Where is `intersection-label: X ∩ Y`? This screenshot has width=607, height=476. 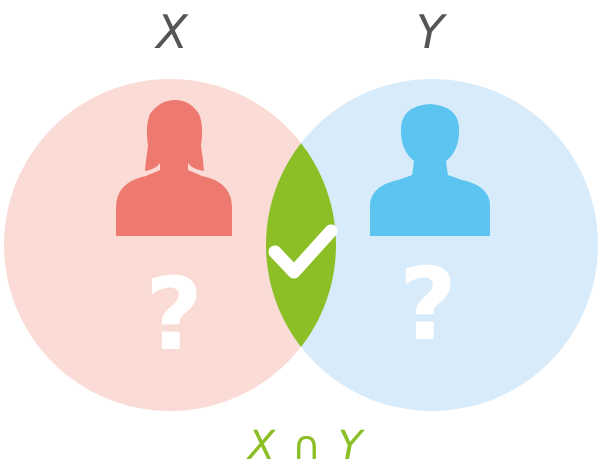 intersection-label: X ∩ Y is located at coordinates (306, 446).